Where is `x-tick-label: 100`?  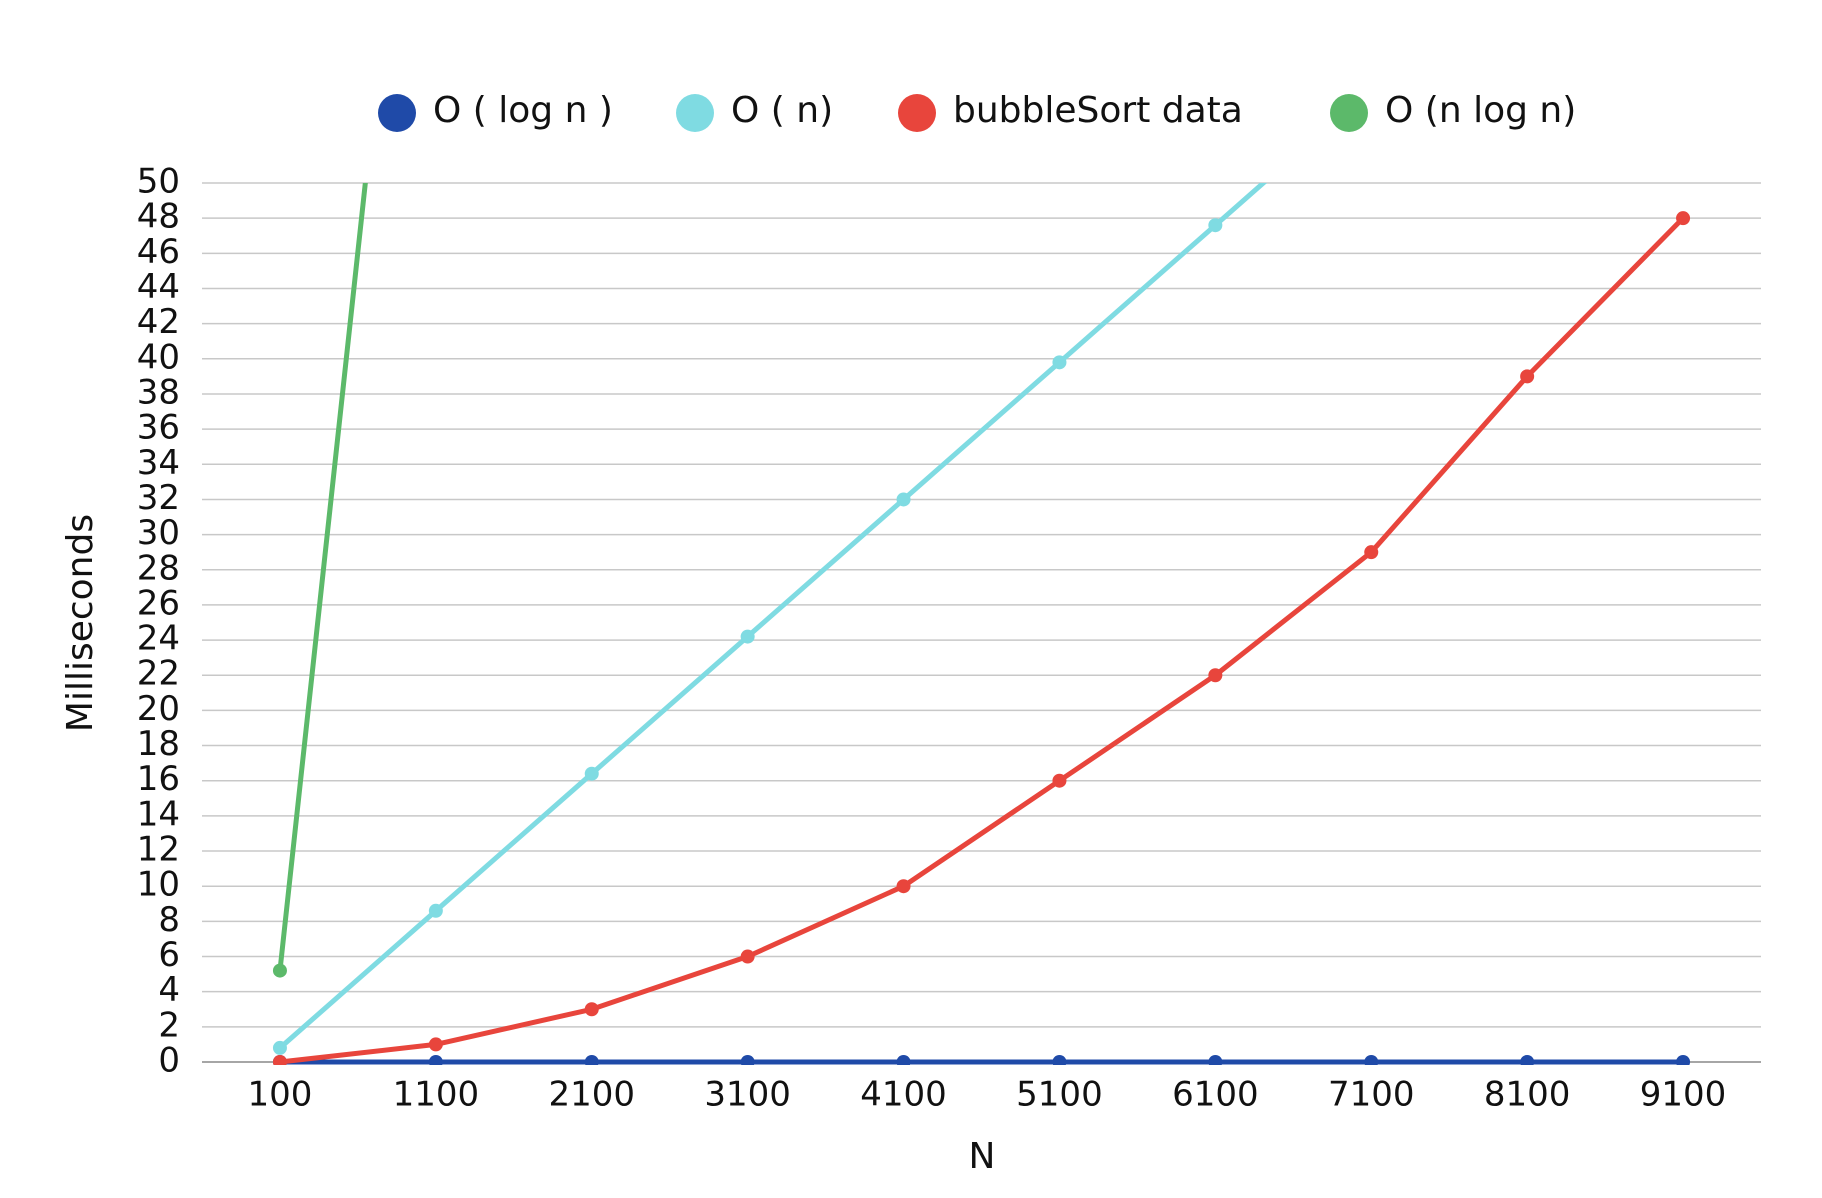
x-tick-label: 100 is located at coordinates (279, 1095).